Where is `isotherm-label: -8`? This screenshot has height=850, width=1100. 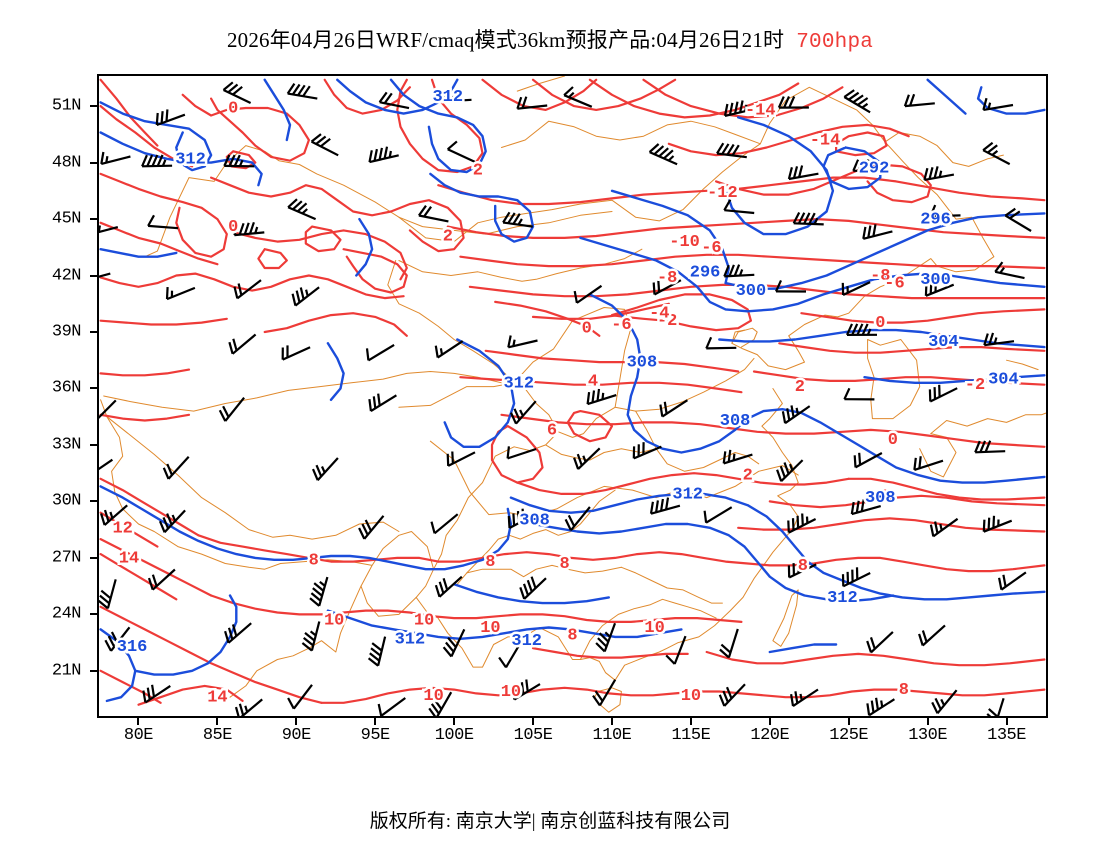
isotherm-label: -8 is located at coordinates (880, 276).